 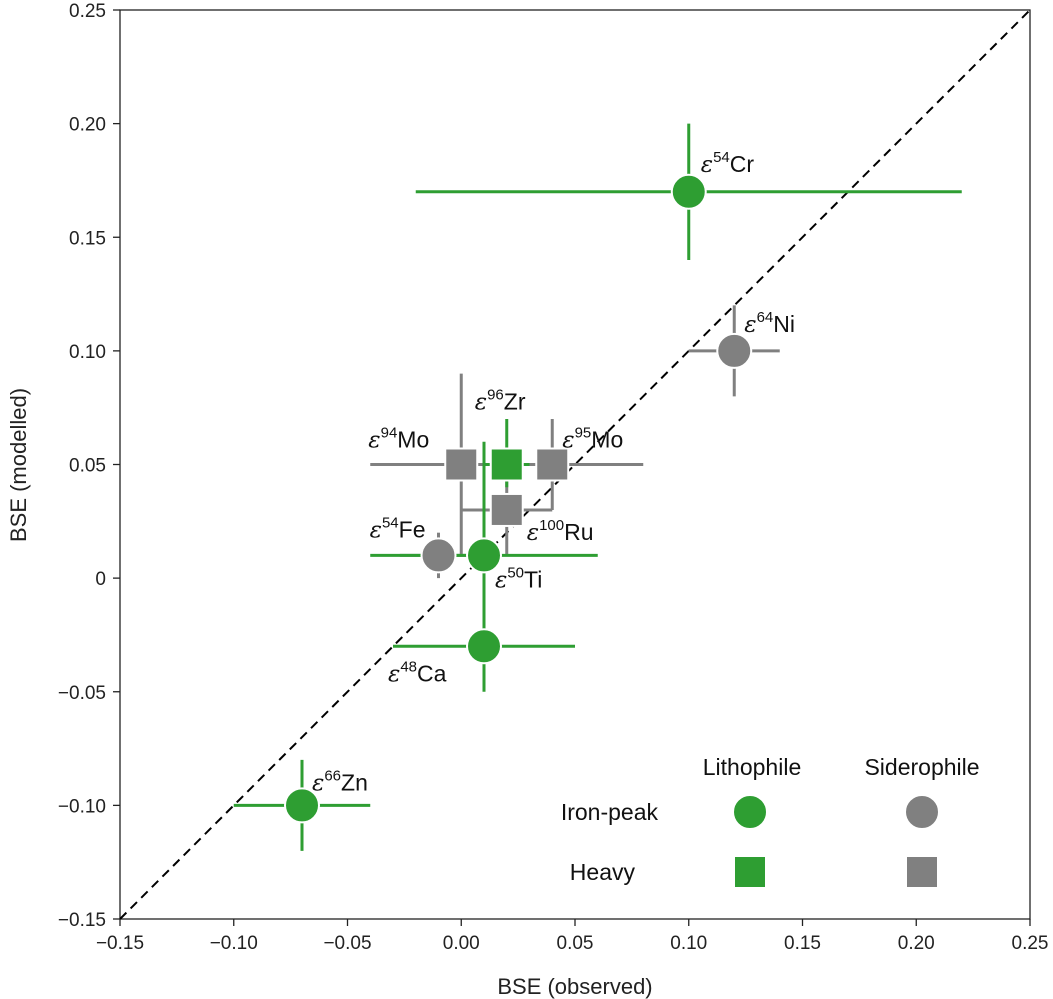 What do you see at coordinates (495, 395) in the screenshot?
I see `label-mass: 96` at bounding box center [495, 395].